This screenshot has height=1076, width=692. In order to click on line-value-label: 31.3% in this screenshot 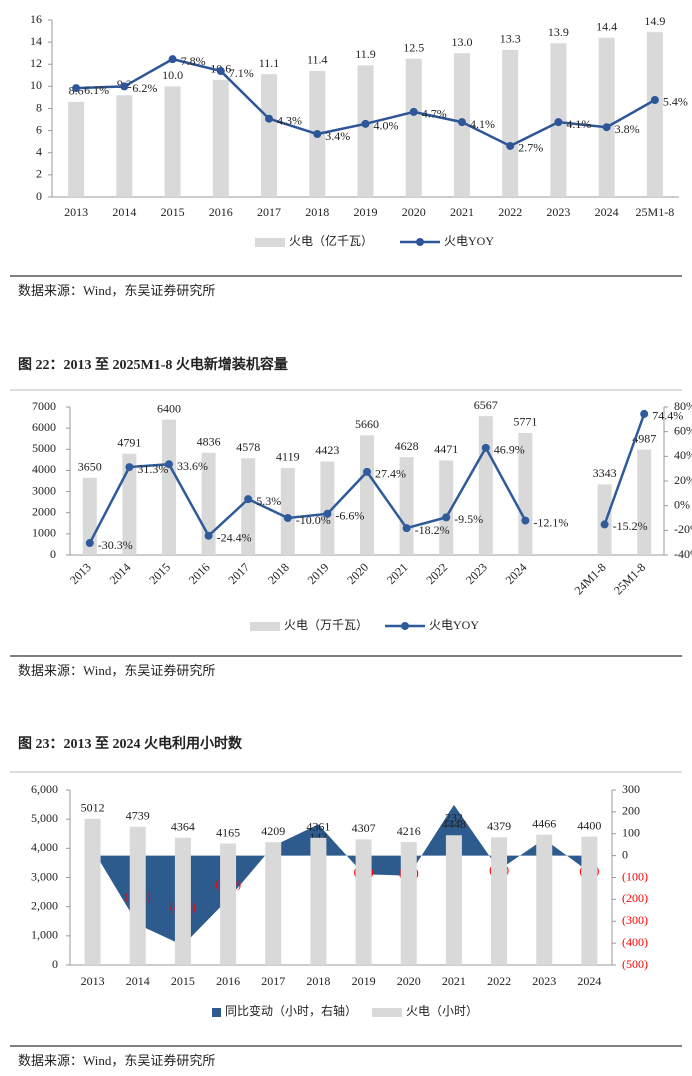, I will do `click(152, 469)`.